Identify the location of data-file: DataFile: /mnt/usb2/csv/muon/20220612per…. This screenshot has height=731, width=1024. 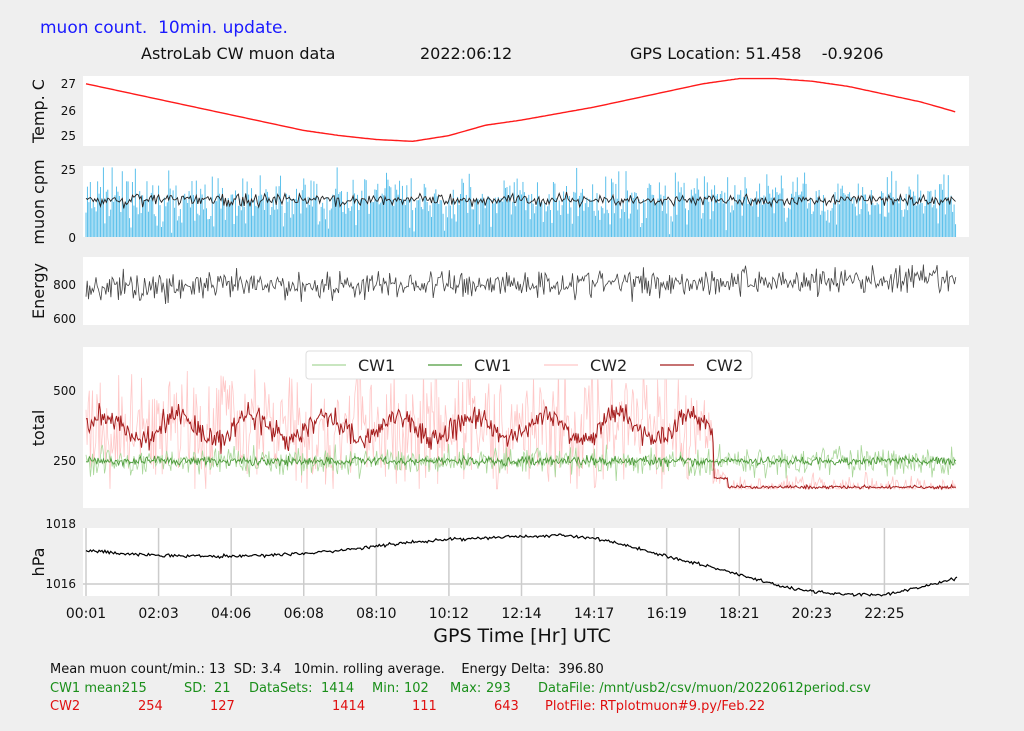
(704, 688).